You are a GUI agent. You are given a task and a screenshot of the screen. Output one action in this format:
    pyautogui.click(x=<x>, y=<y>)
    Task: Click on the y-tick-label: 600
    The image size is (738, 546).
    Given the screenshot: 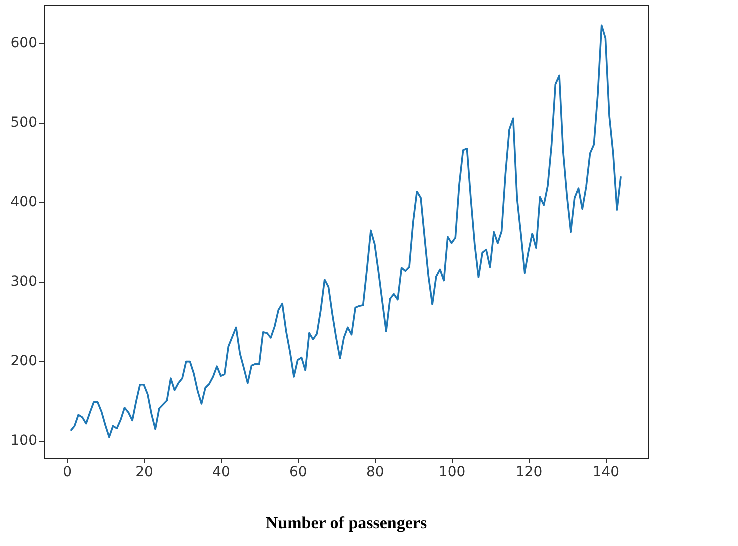 What is the action you would take?
    pyautogui.click(x=24, y=44)
    